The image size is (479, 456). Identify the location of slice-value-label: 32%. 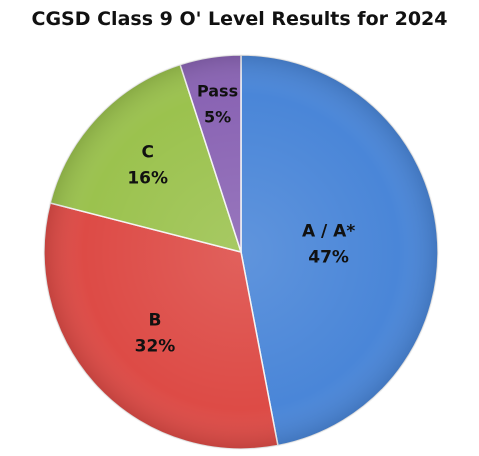
(155, 347).